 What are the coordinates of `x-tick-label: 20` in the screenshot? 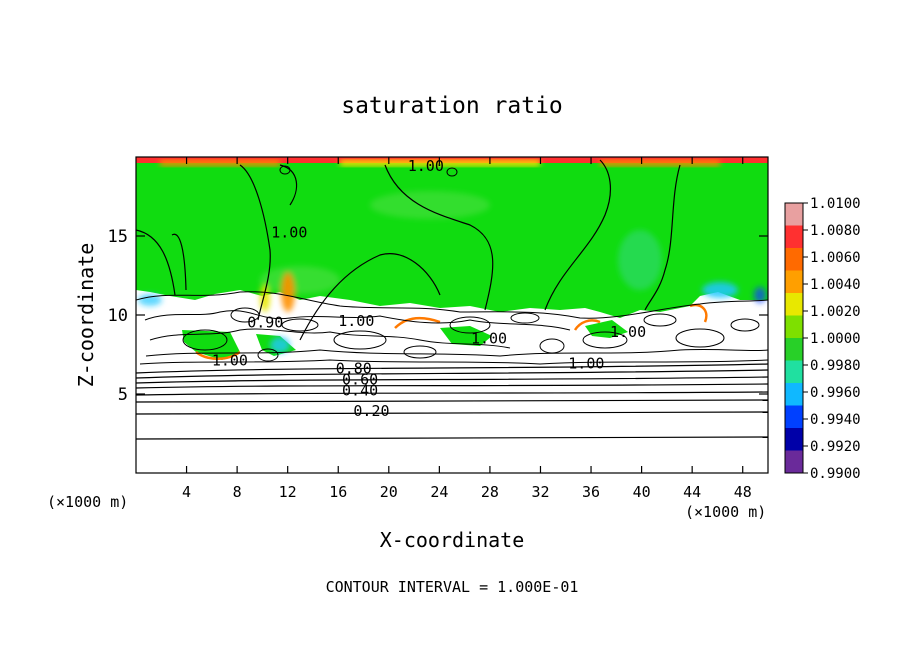 It's located at (389, 492).